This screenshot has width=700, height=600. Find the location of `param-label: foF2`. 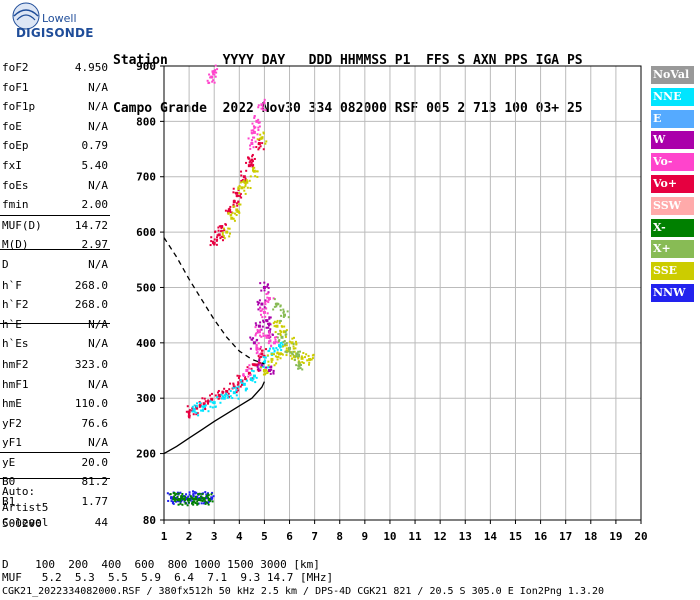

param-label: foF2 is located at coordinates (15, 67).